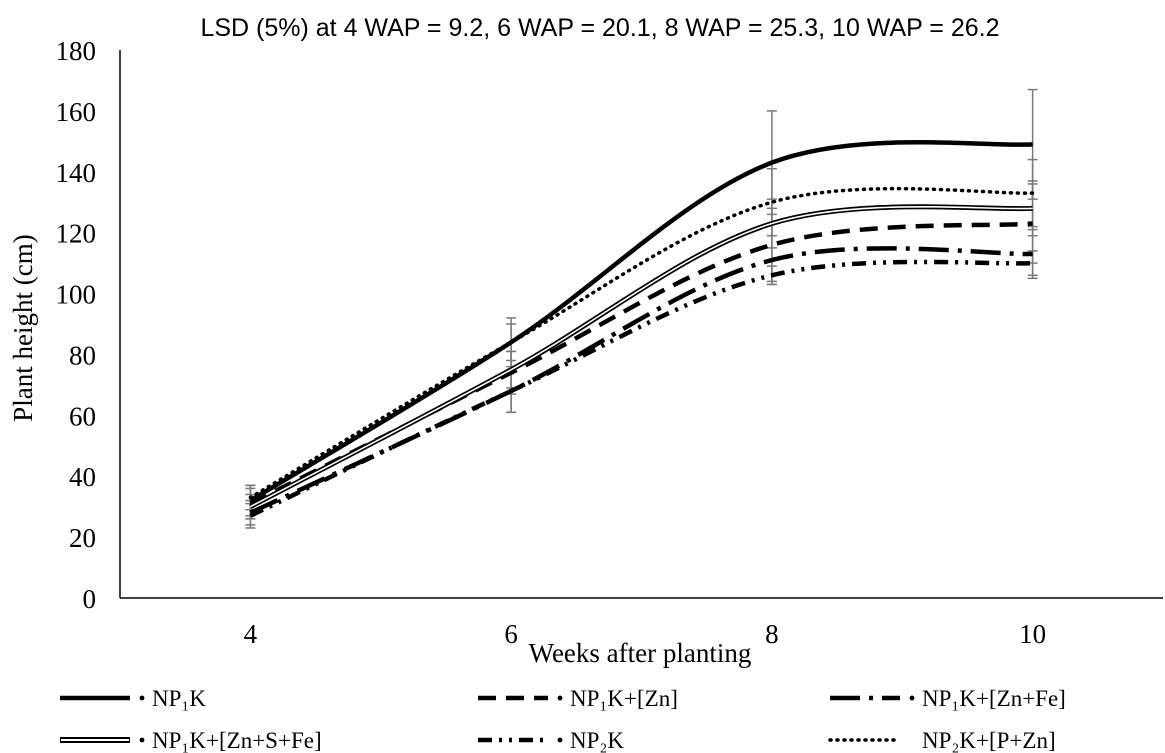 The image size is (1165, 753). Describe the element at coordinates (76, 234) in the screenshot. I see `y-tick-label: 120` at that location.